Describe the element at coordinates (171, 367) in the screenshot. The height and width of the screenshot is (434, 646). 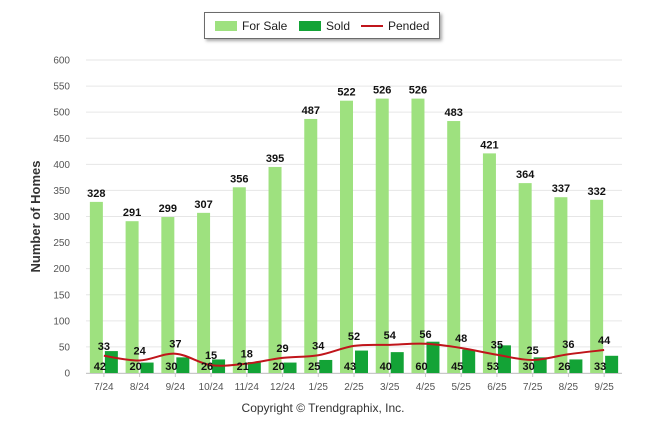
I see `sold-data-label: 30` at that location.